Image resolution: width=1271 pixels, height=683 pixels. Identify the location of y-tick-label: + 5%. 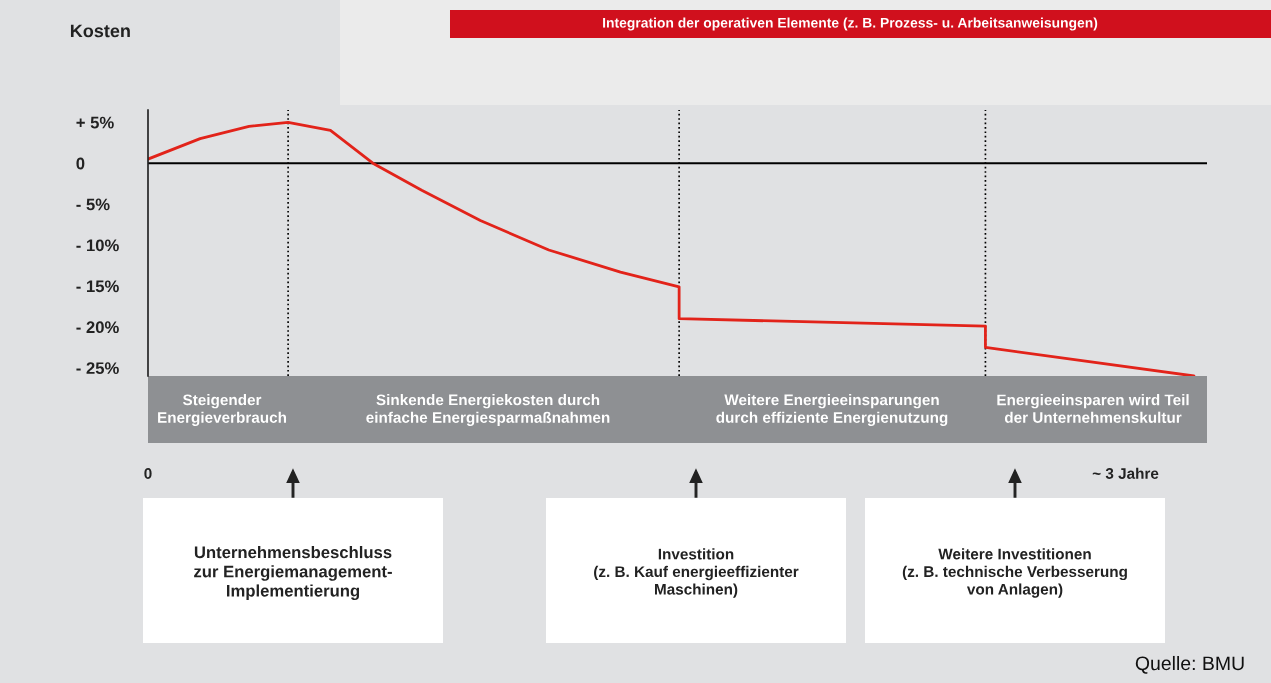
(95, 122).